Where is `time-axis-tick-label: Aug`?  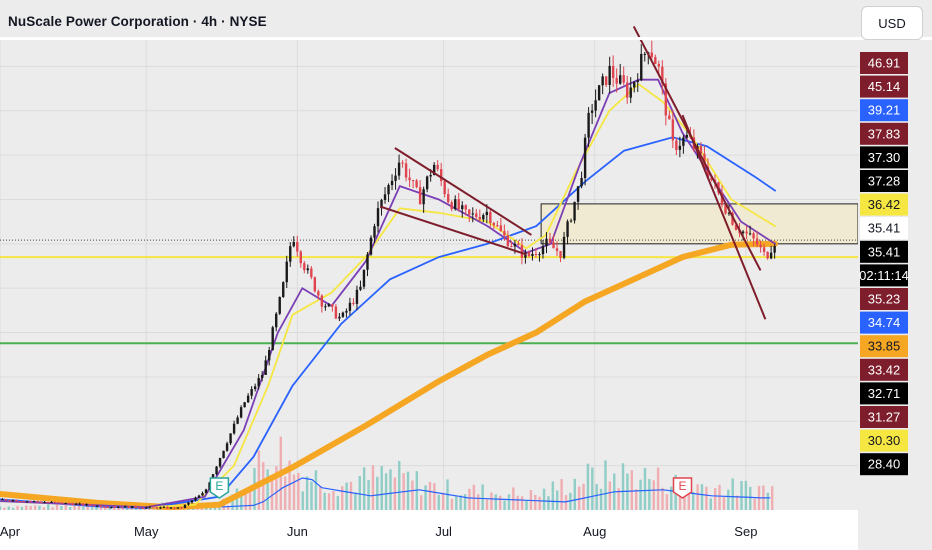 time-axis-tick-label: Aug is located at coordinates (594, 531).